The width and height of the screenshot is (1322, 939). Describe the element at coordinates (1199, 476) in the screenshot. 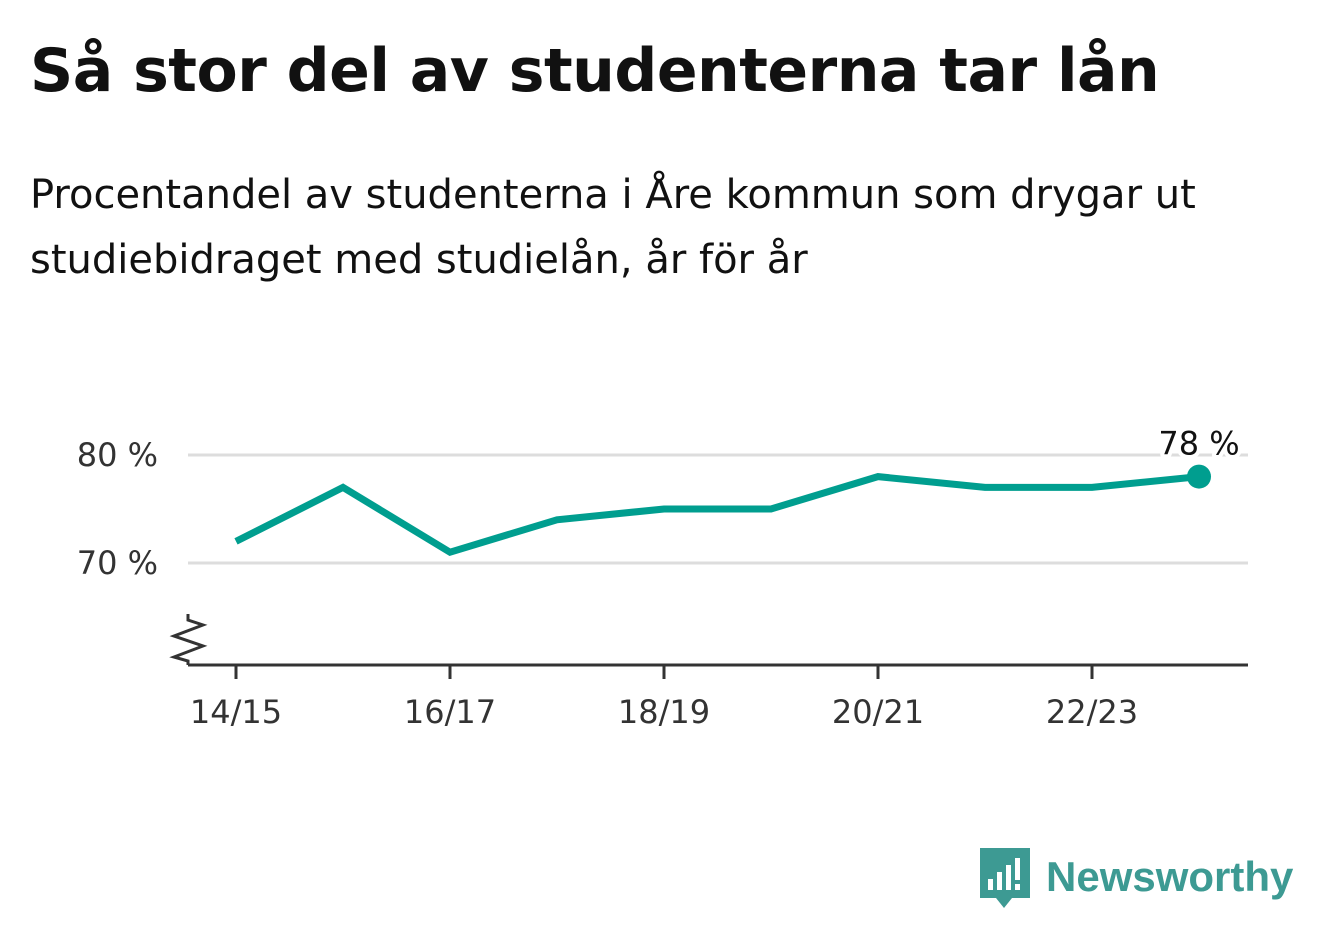

I see `last-point-marker` at that location.